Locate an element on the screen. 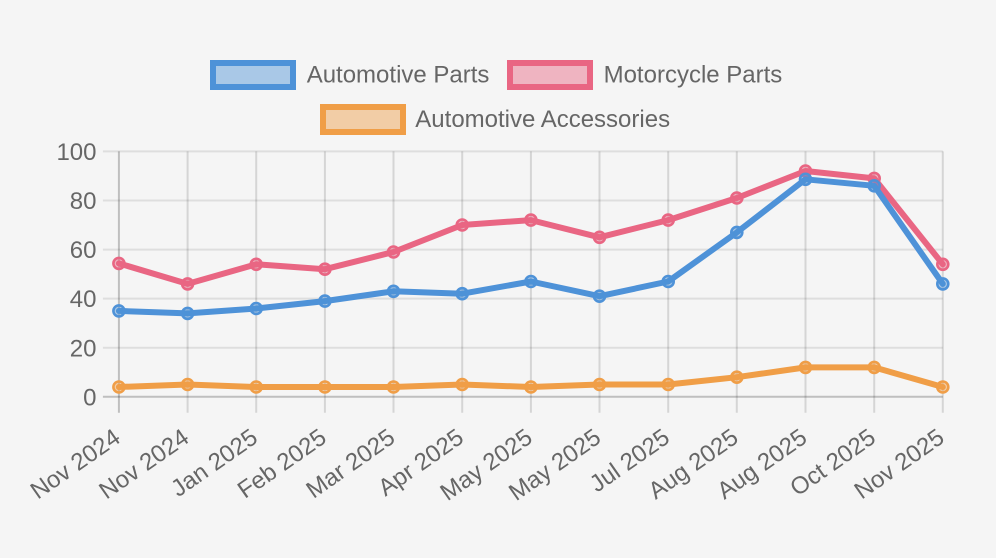 The height and width of the screenshot is (558, 996). svg-text: 20 is located at coordinates (83, 348).